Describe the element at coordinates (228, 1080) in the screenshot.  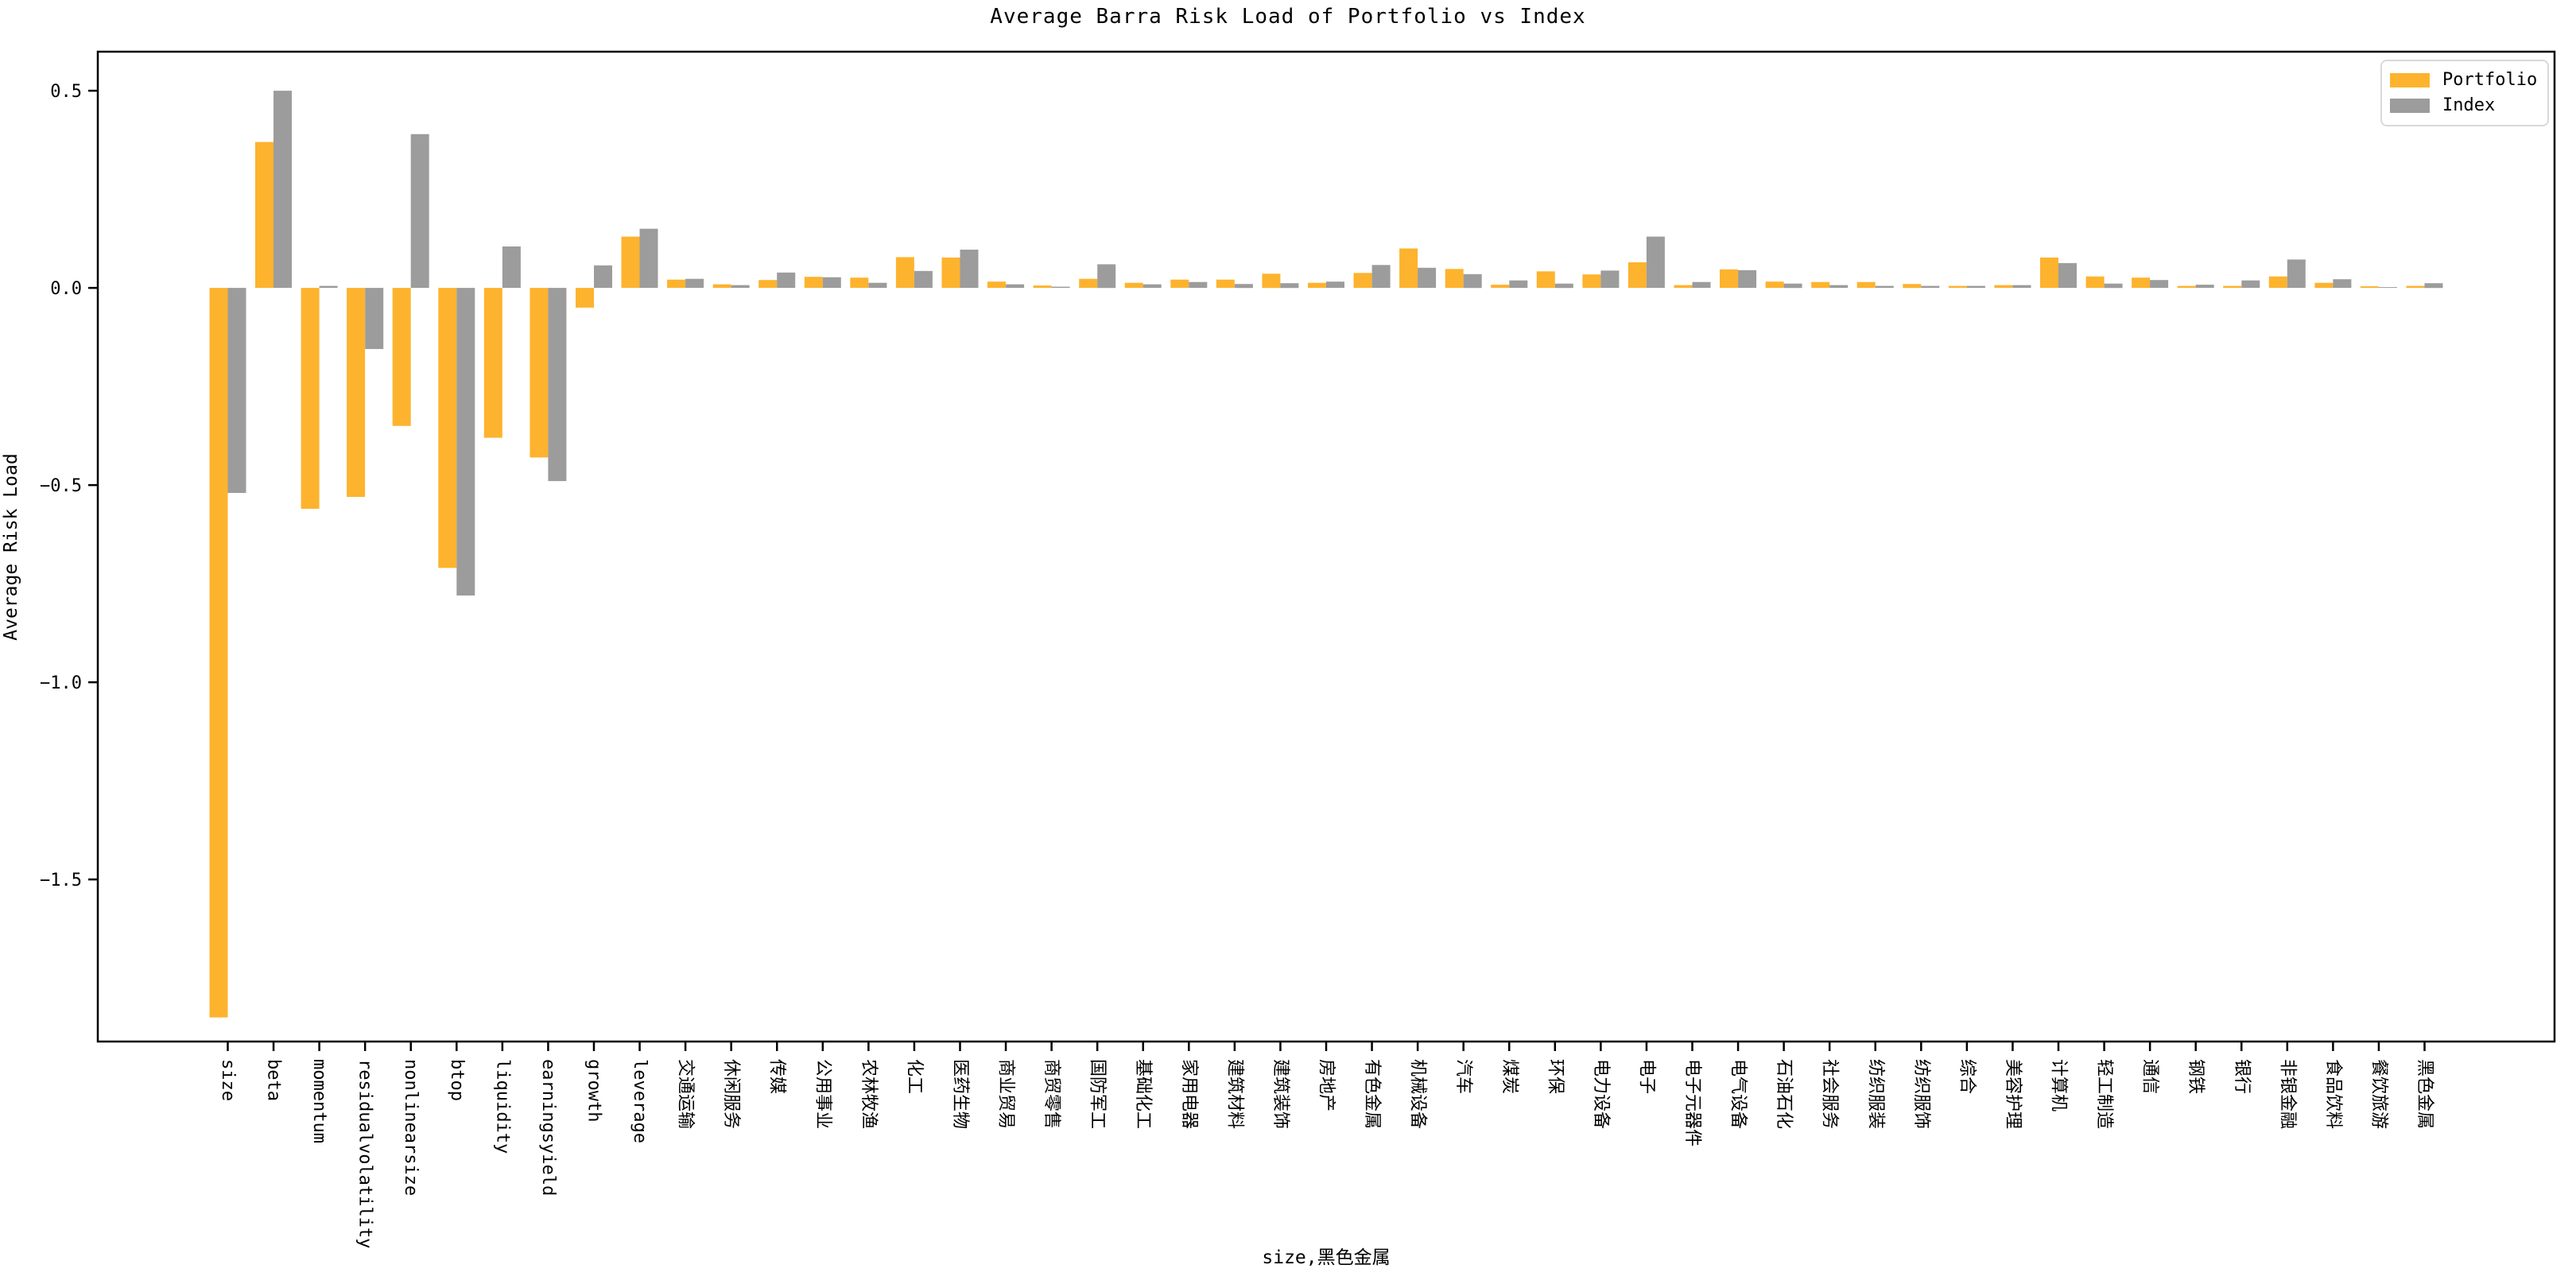
I see `x-tick-label: size` at that location.